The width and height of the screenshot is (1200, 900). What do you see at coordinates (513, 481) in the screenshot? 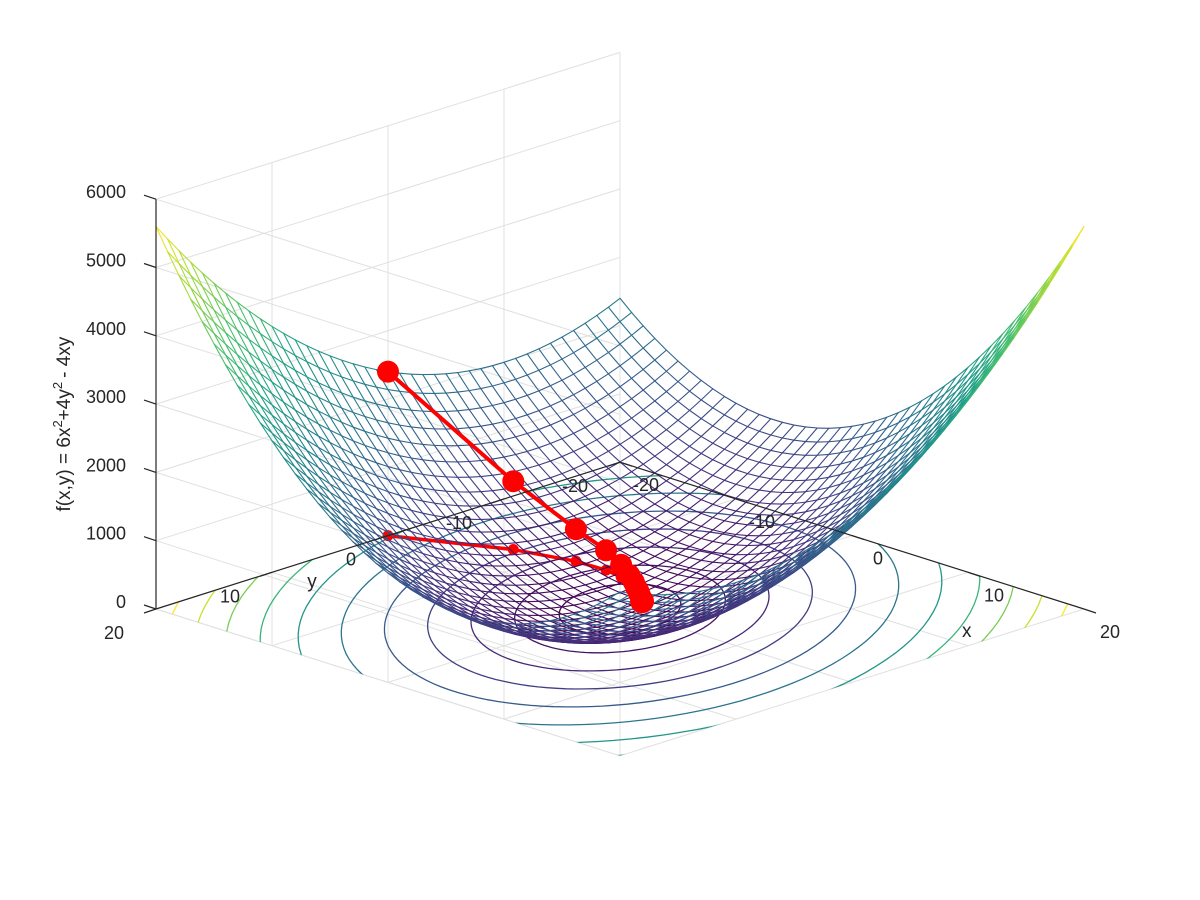
I see `descent-path-point` at bounding box center [513, 481].